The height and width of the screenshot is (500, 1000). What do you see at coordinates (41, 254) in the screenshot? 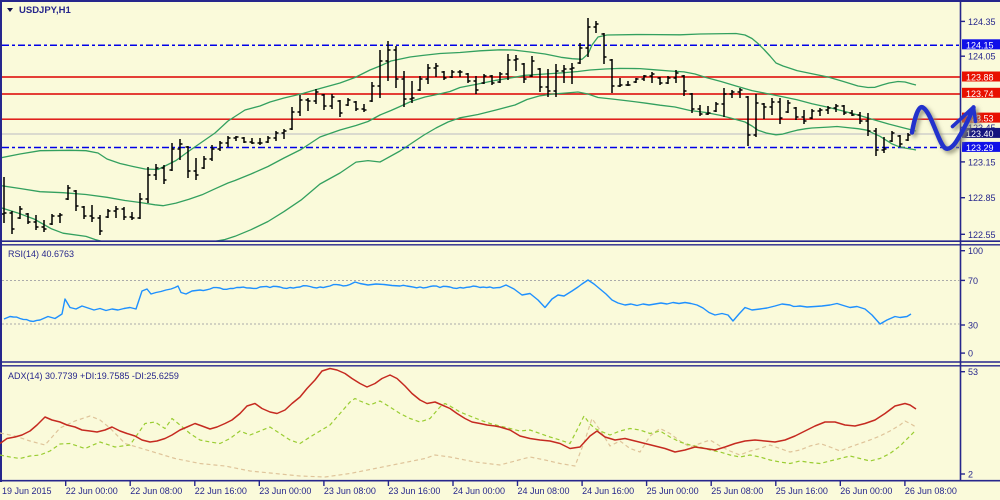
I see `svg-text: RSI(14) 40.6763` at bounding box center [41, 254].